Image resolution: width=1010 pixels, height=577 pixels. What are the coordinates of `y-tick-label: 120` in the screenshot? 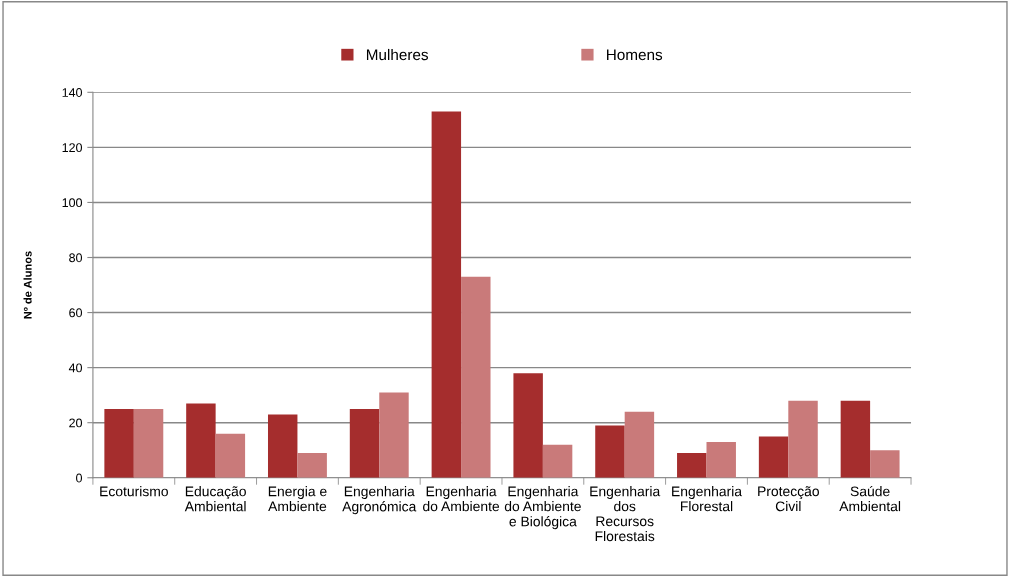 It's located at (72, 148).